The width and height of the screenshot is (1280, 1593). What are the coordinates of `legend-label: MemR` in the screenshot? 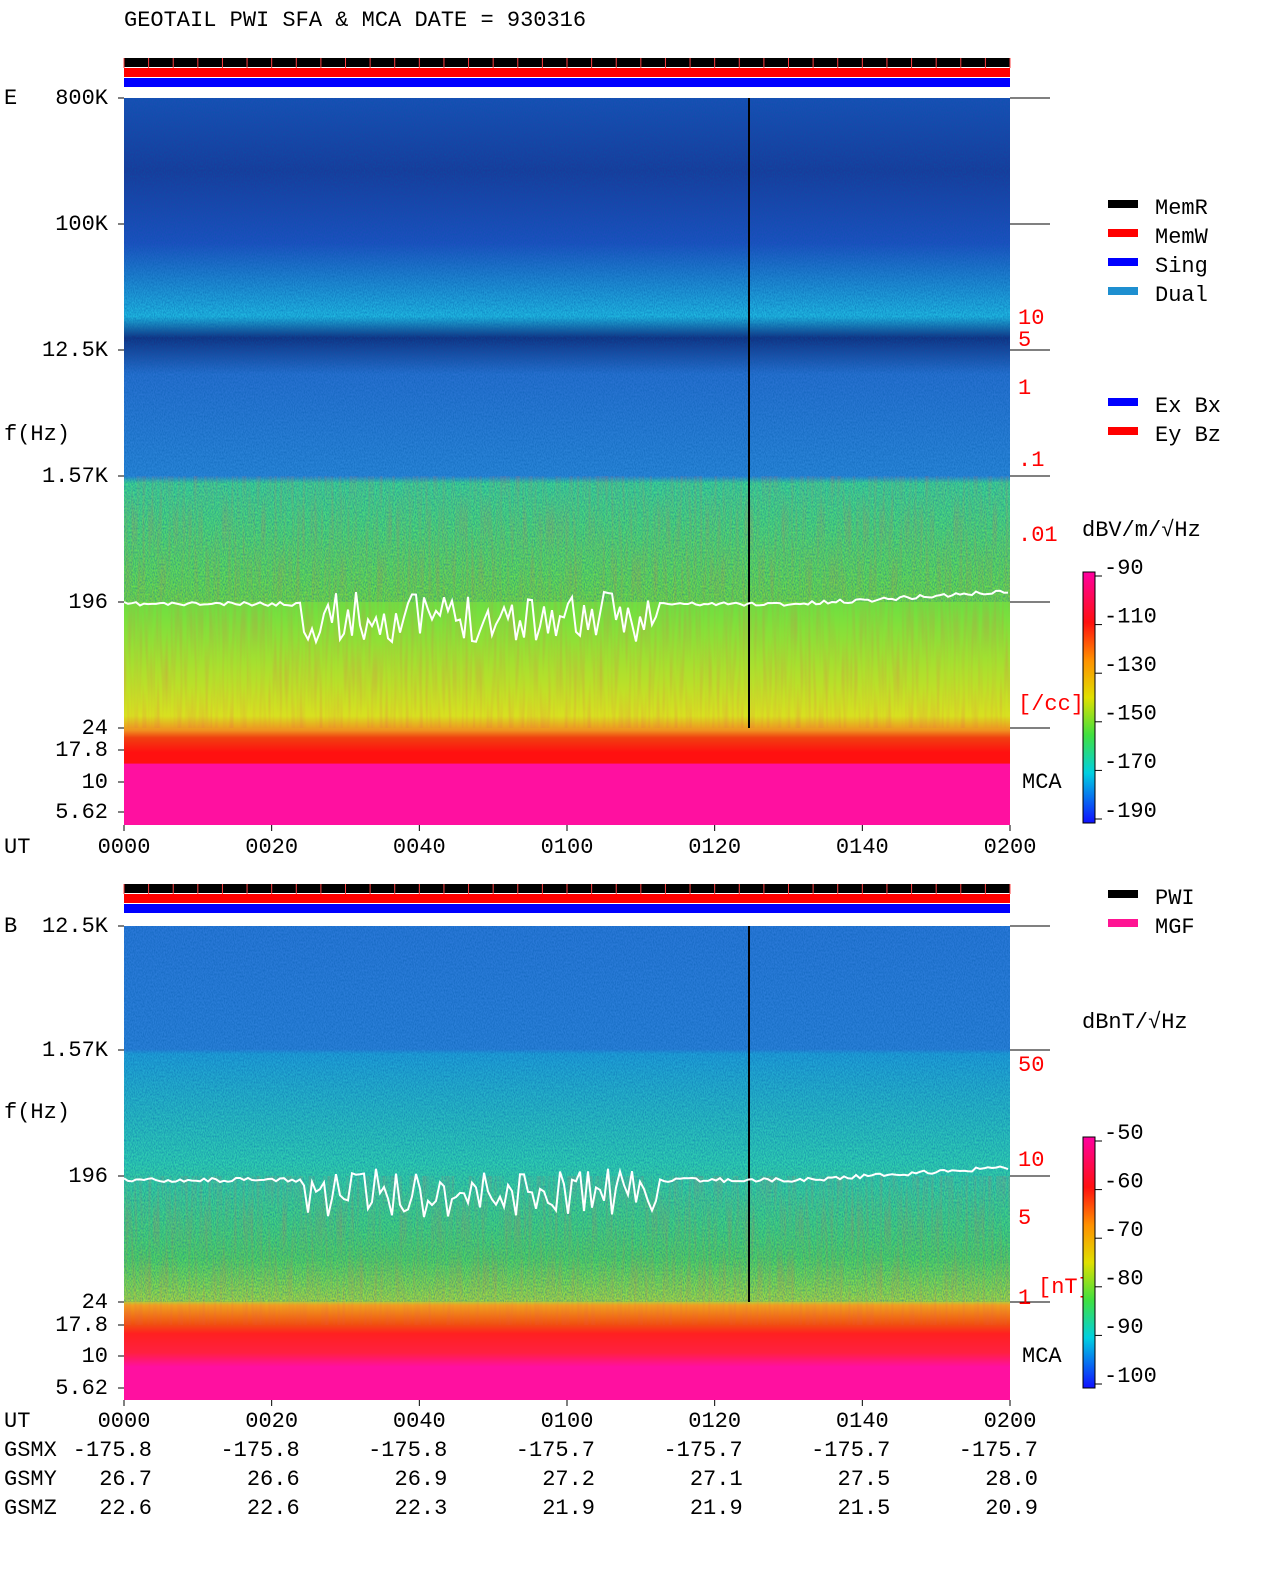 It's located at (1181, 208).